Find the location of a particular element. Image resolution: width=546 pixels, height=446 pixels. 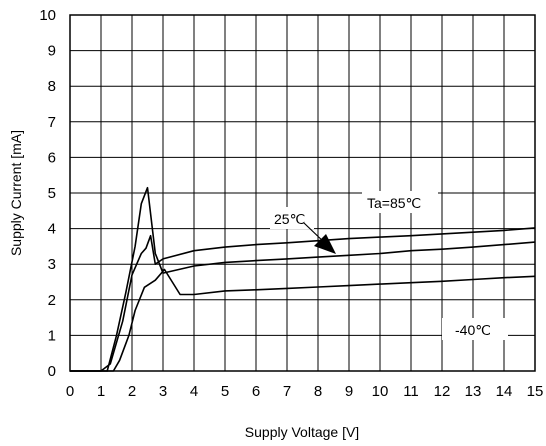

x-tick-labels: 0 1 2 3 4 5 6 7 8 9 10 11 12 13 14 15 is located at coordinates (305, 391).